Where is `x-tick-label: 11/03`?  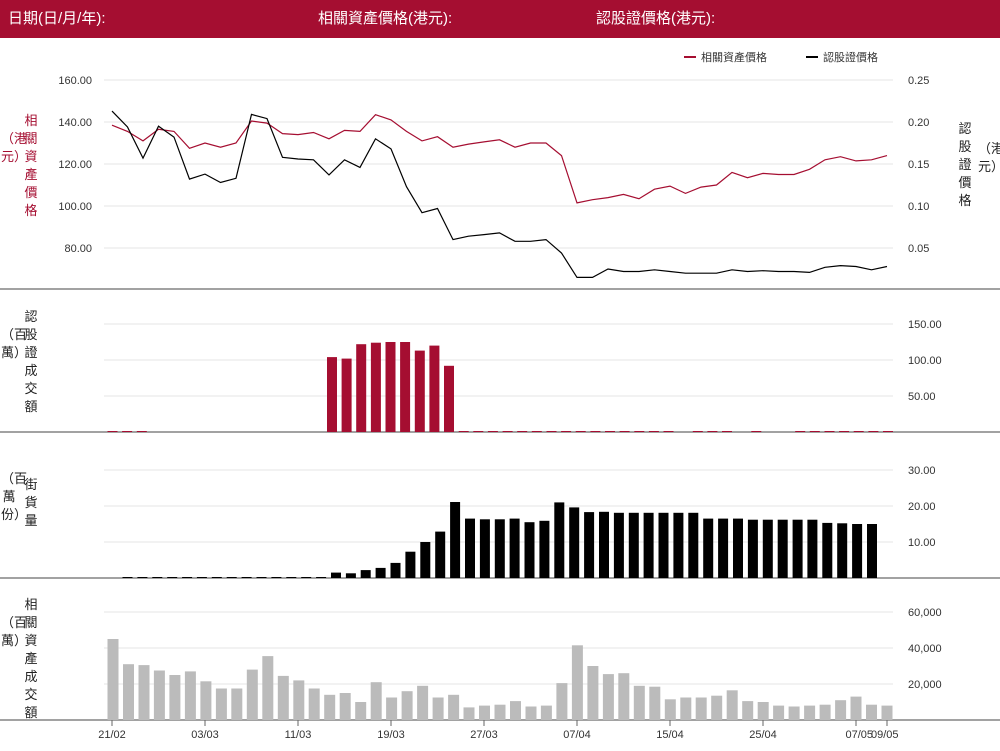
x-tick-label: 11/03 is located at coordinates (298, 735).